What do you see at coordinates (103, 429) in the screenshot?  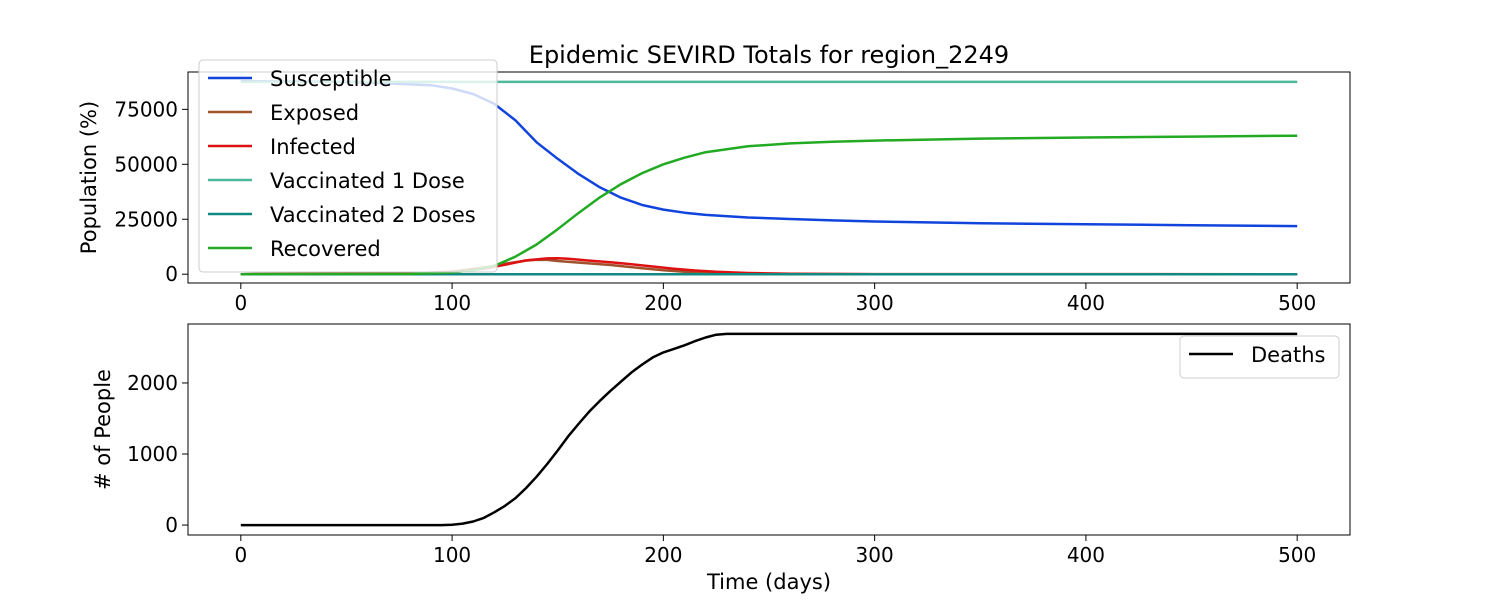 I see `y-axis-label: # of People` at bounding box center [103, 429].